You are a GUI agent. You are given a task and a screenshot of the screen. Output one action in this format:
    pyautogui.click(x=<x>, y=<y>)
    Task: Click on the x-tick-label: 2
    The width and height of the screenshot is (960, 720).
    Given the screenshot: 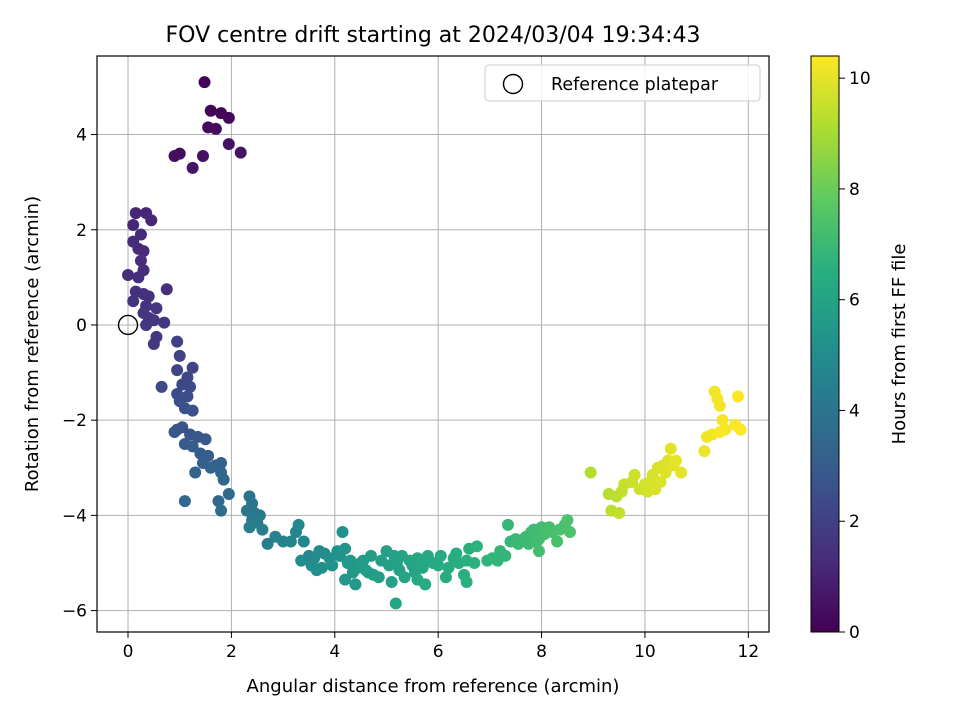 What is the action you would take?
    pyautogui.click(x=231, y=652)
    